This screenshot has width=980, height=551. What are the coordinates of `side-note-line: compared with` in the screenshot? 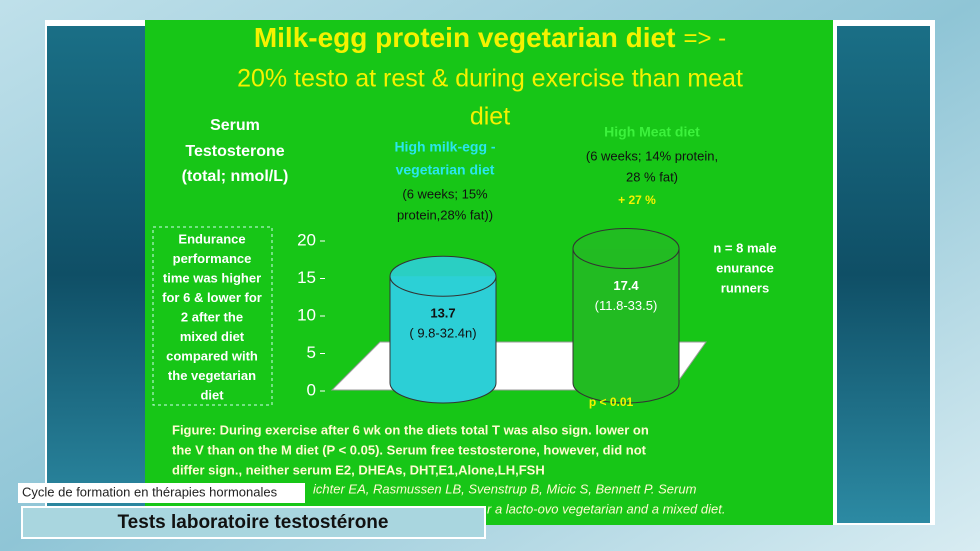 It's located at (212, 355).